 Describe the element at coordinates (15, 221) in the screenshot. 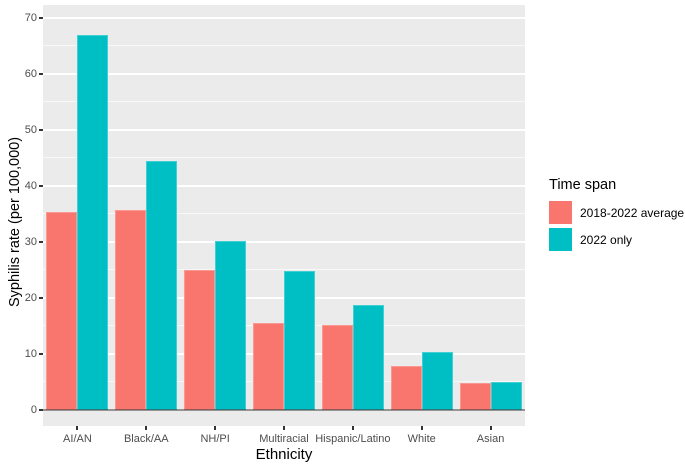

I see `y-axis-title: Syphilis rate (per 100,000)` at that location.